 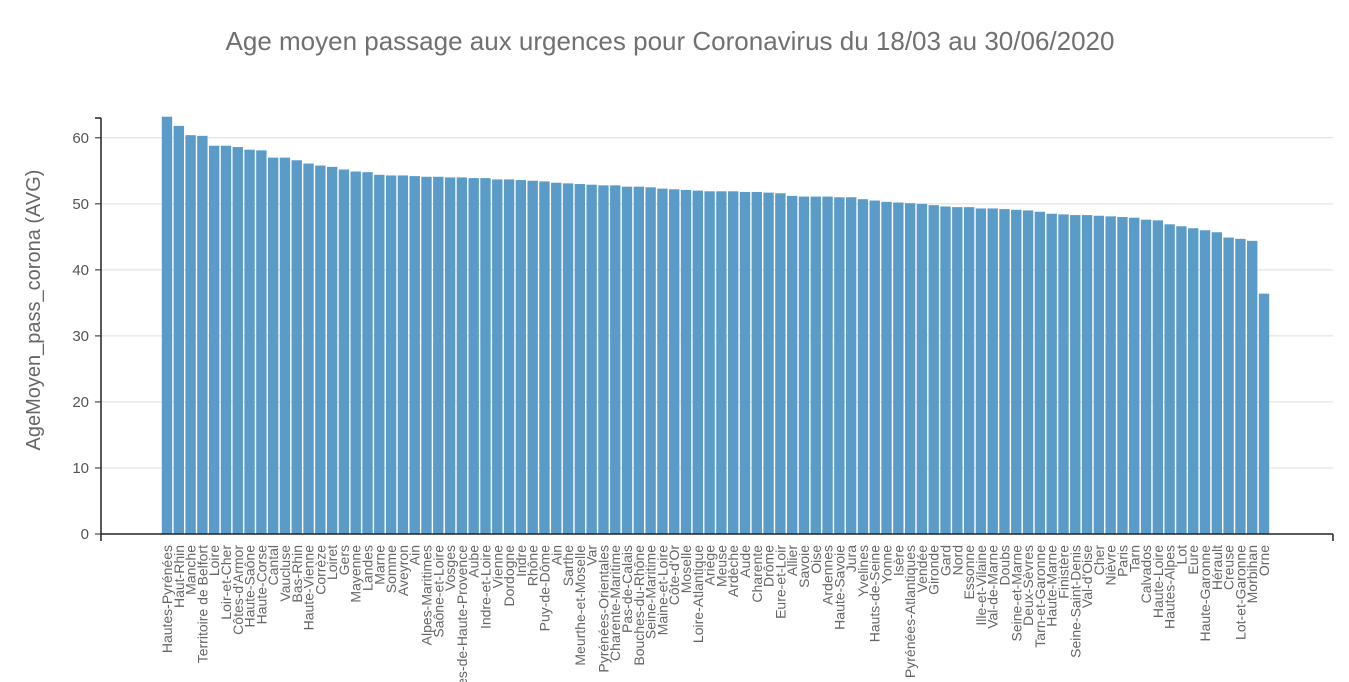 What do you see at coordinates (769, 566) in the screenshot?
I see `x-tick-label: Drôme` at bounding box center [769, 566].